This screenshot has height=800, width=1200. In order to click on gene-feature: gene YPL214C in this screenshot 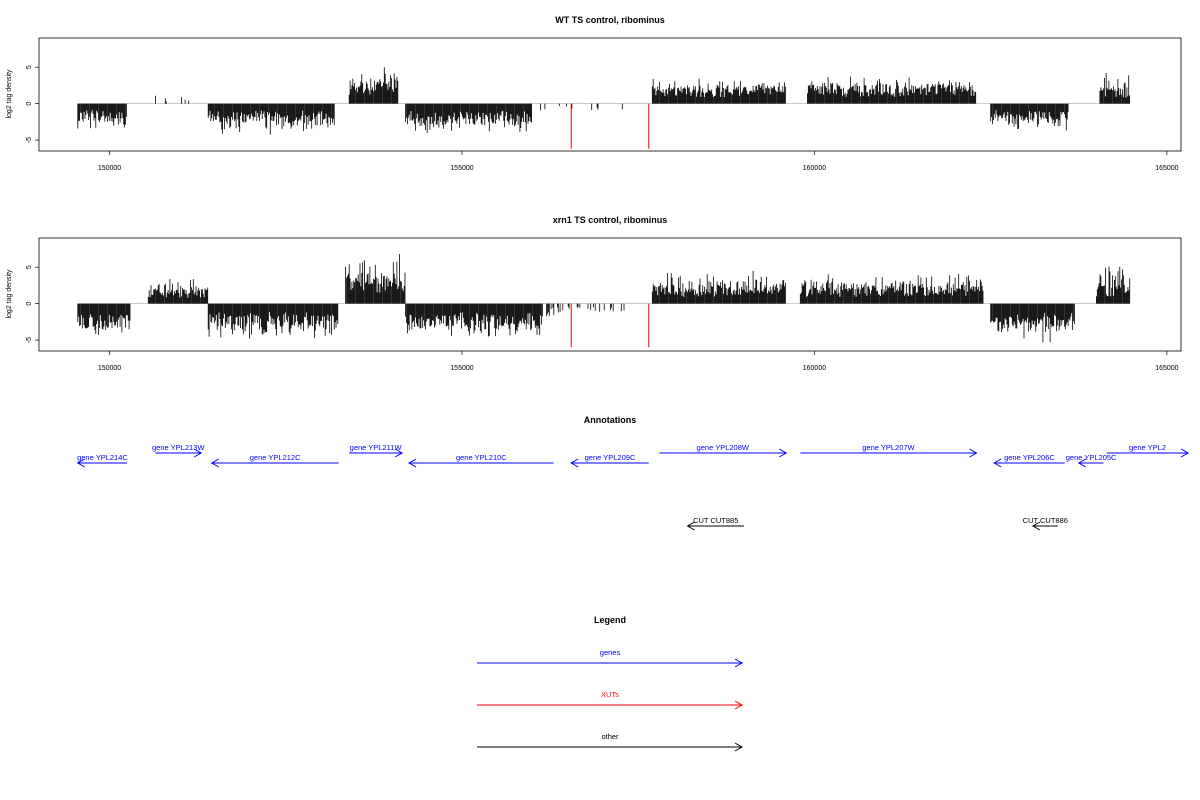, I will do `click(102, 460)`.